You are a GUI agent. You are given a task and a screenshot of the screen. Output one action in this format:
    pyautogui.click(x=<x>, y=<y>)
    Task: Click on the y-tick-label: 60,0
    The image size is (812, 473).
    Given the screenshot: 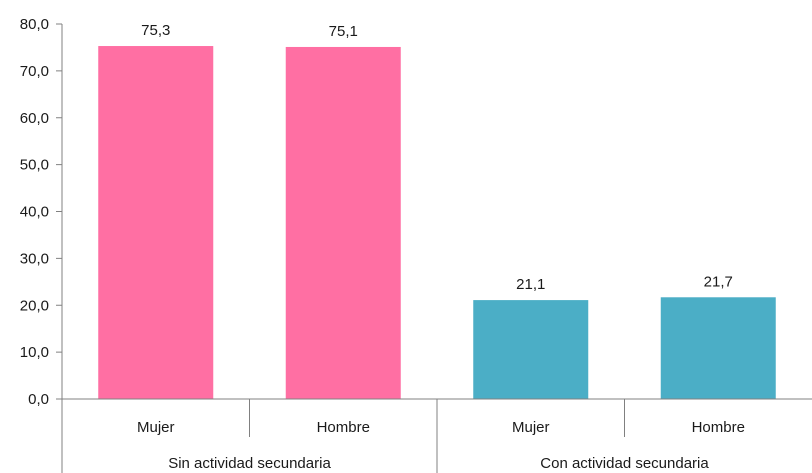 What is the action you would take?
    pyautogui.click(x=34, y=118)
    